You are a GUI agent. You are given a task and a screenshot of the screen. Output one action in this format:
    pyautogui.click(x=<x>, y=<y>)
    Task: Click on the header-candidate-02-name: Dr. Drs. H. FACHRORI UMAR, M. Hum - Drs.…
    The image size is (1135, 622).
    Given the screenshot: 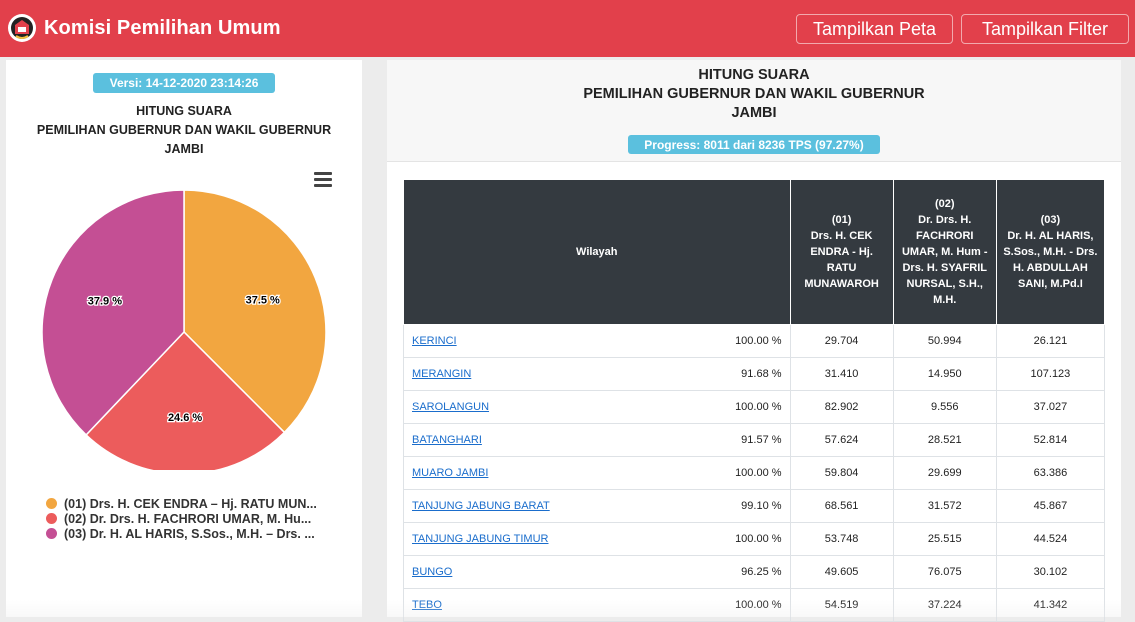 What is the action you would take?
    pyautogui.click(x=944, y=260)
    